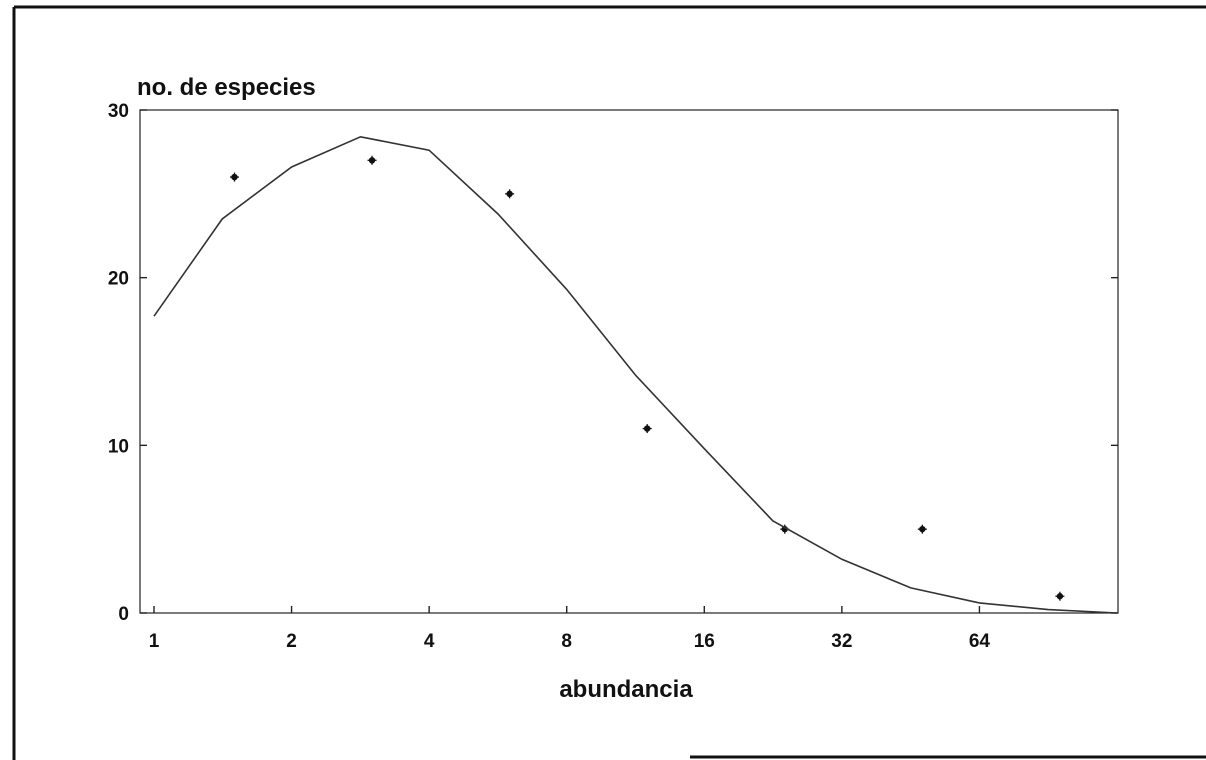  I want to click on y-tick-label: 20, so click(118, 279).